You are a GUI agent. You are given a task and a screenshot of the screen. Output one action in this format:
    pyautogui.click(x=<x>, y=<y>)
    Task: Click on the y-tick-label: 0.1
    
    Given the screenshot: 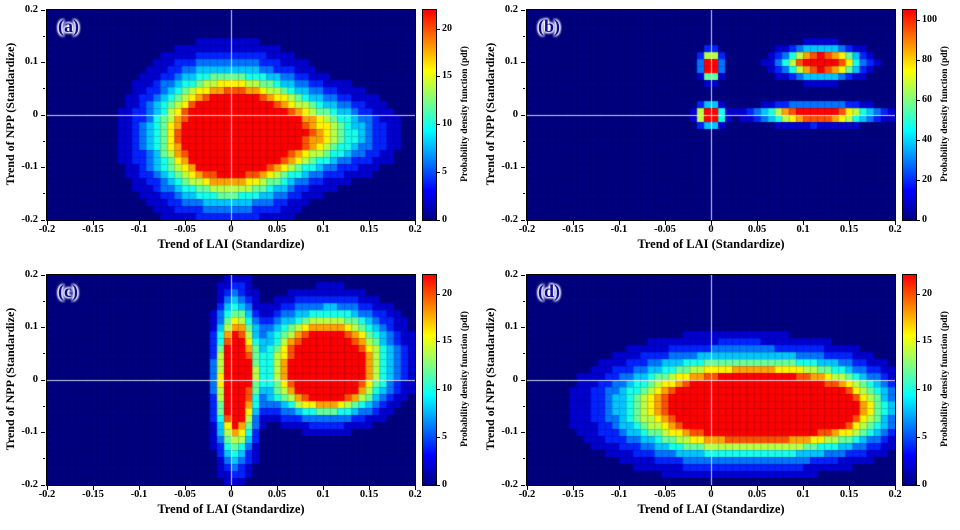 What is the action you would take?
    pyautogui.click(x=31, y=61)
    